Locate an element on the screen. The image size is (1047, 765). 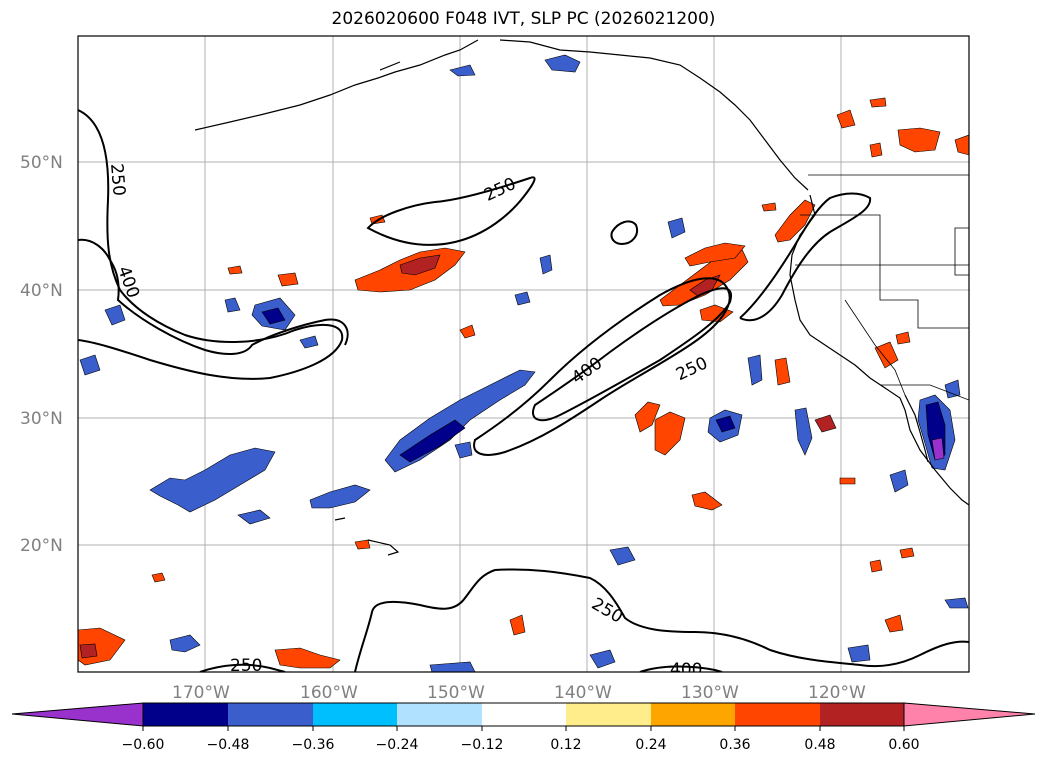
colorbar-extend-right is located at coordinates (969, 714).